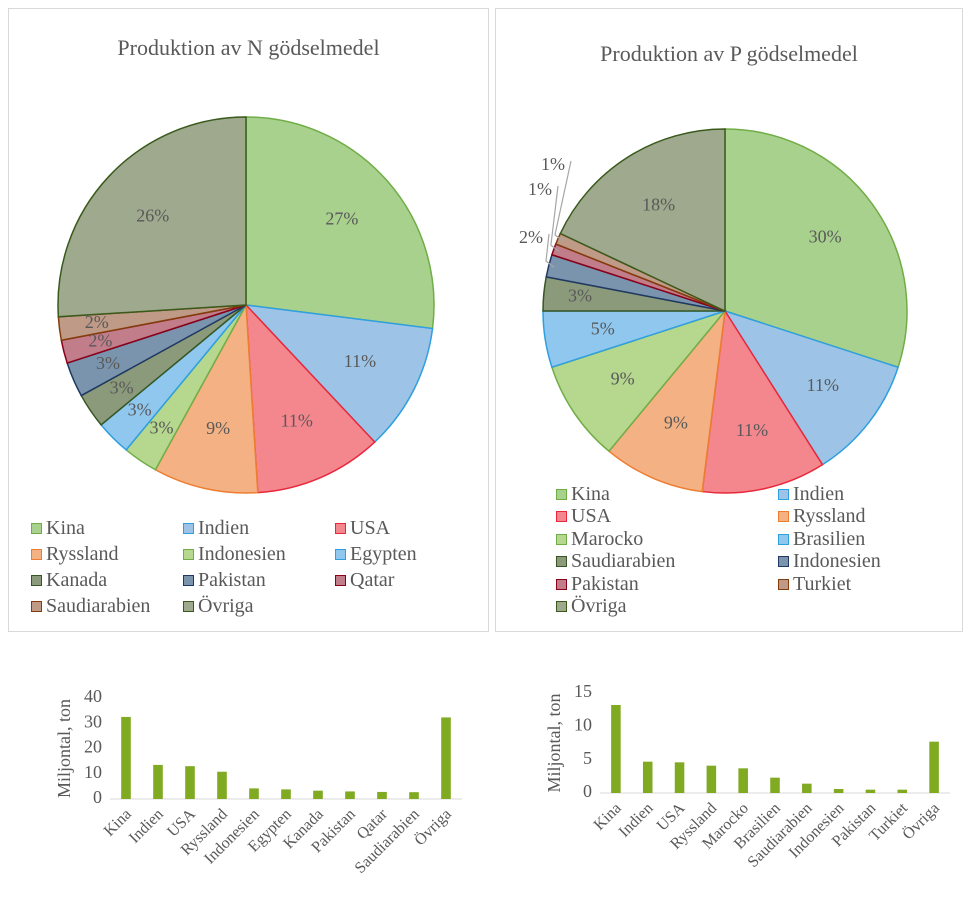 The height and width of the screenshot is (897, 965). I want to click on n-bar-bar-indien, so click(158, 781).